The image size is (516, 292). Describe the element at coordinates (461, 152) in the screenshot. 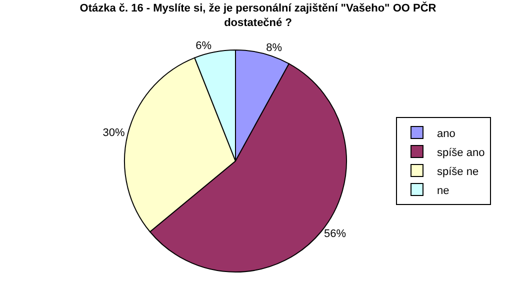

I see `legend-label: spíše ano` at that location.